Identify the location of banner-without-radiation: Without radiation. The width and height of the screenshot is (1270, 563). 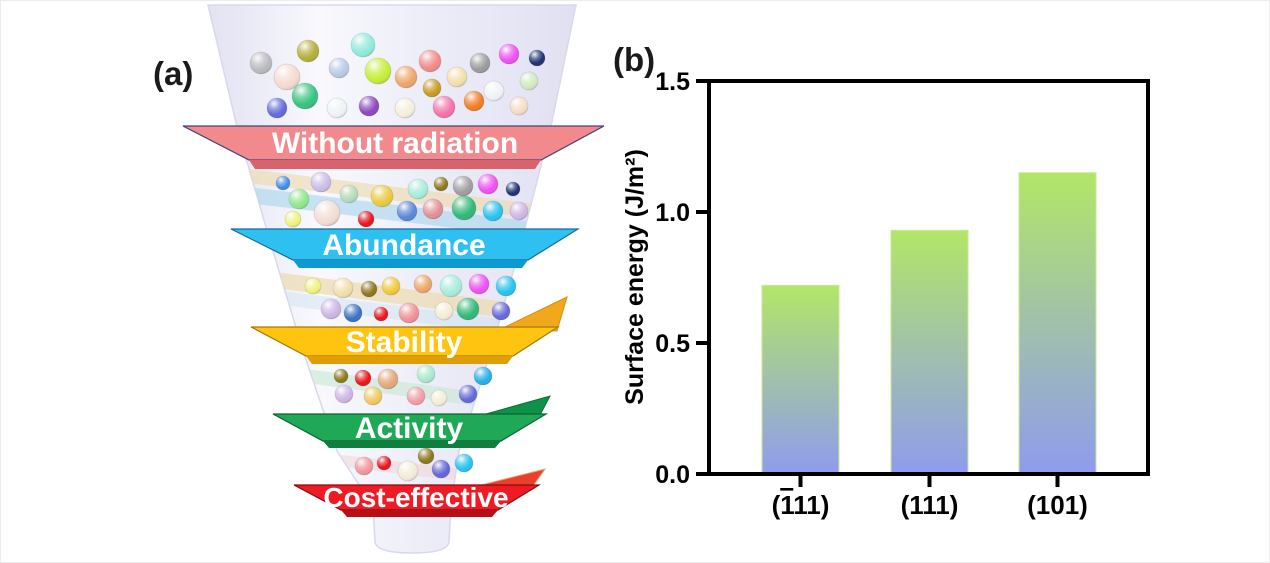
(393, 147).